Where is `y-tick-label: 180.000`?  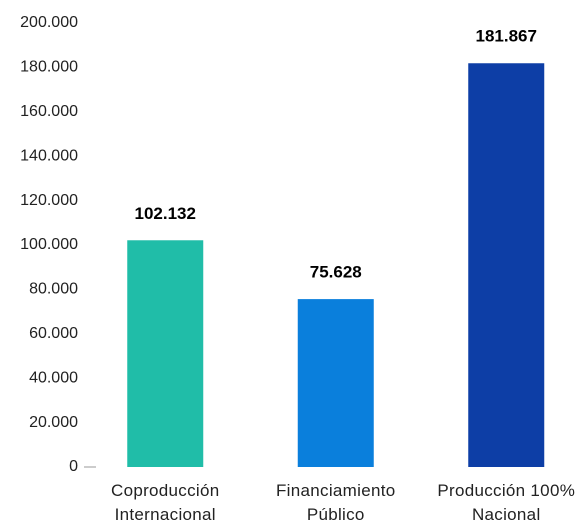 y-tick-label: 180.000 is located at coordinates (49, 67).